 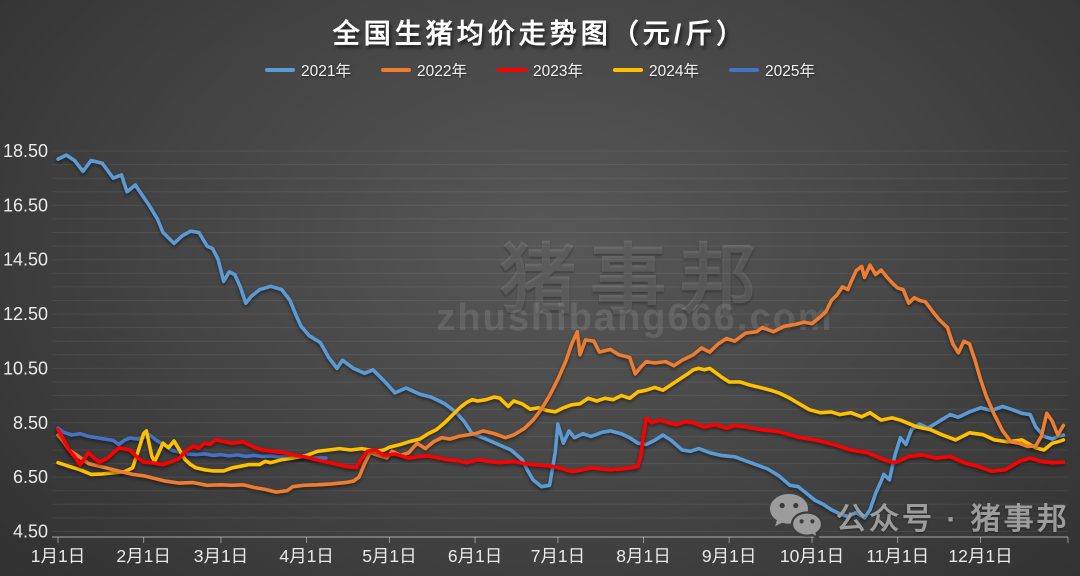 What do you see at coordinates (326, 71) in the screenshot?
I see `legend-label-2021: 2021年` at bounding box center [326, 71].